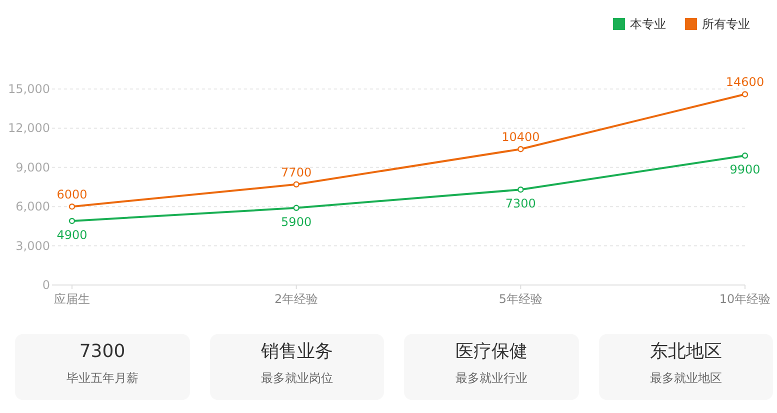  Describe the element at coordinates (648, 24) in the screenshot. I see `legend-label: 本专业` at that location.